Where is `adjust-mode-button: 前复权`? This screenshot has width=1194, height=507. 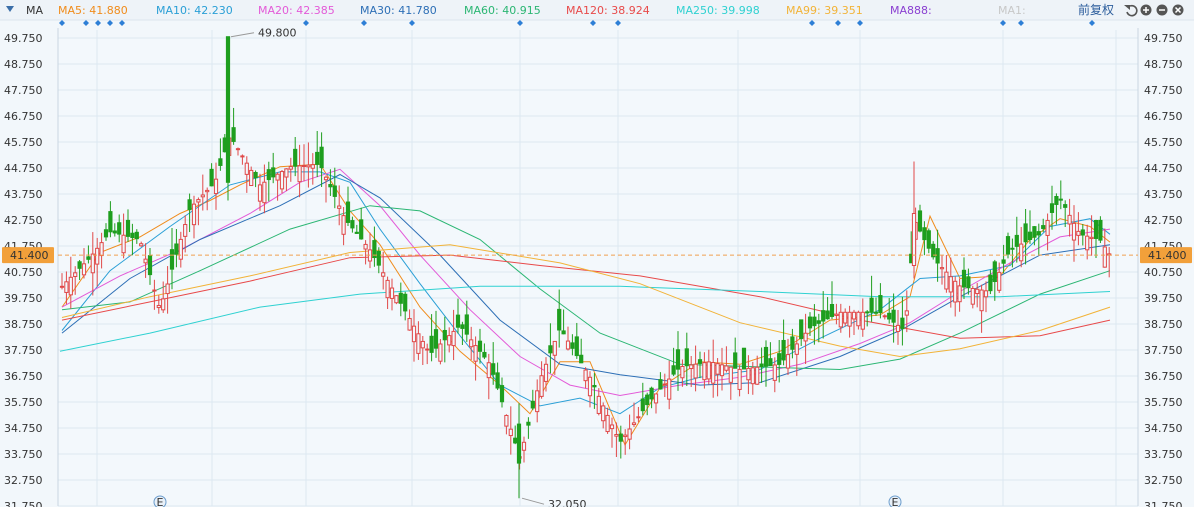
adjust-mode-button: 前复权 is located at coordinates (1096, 9).